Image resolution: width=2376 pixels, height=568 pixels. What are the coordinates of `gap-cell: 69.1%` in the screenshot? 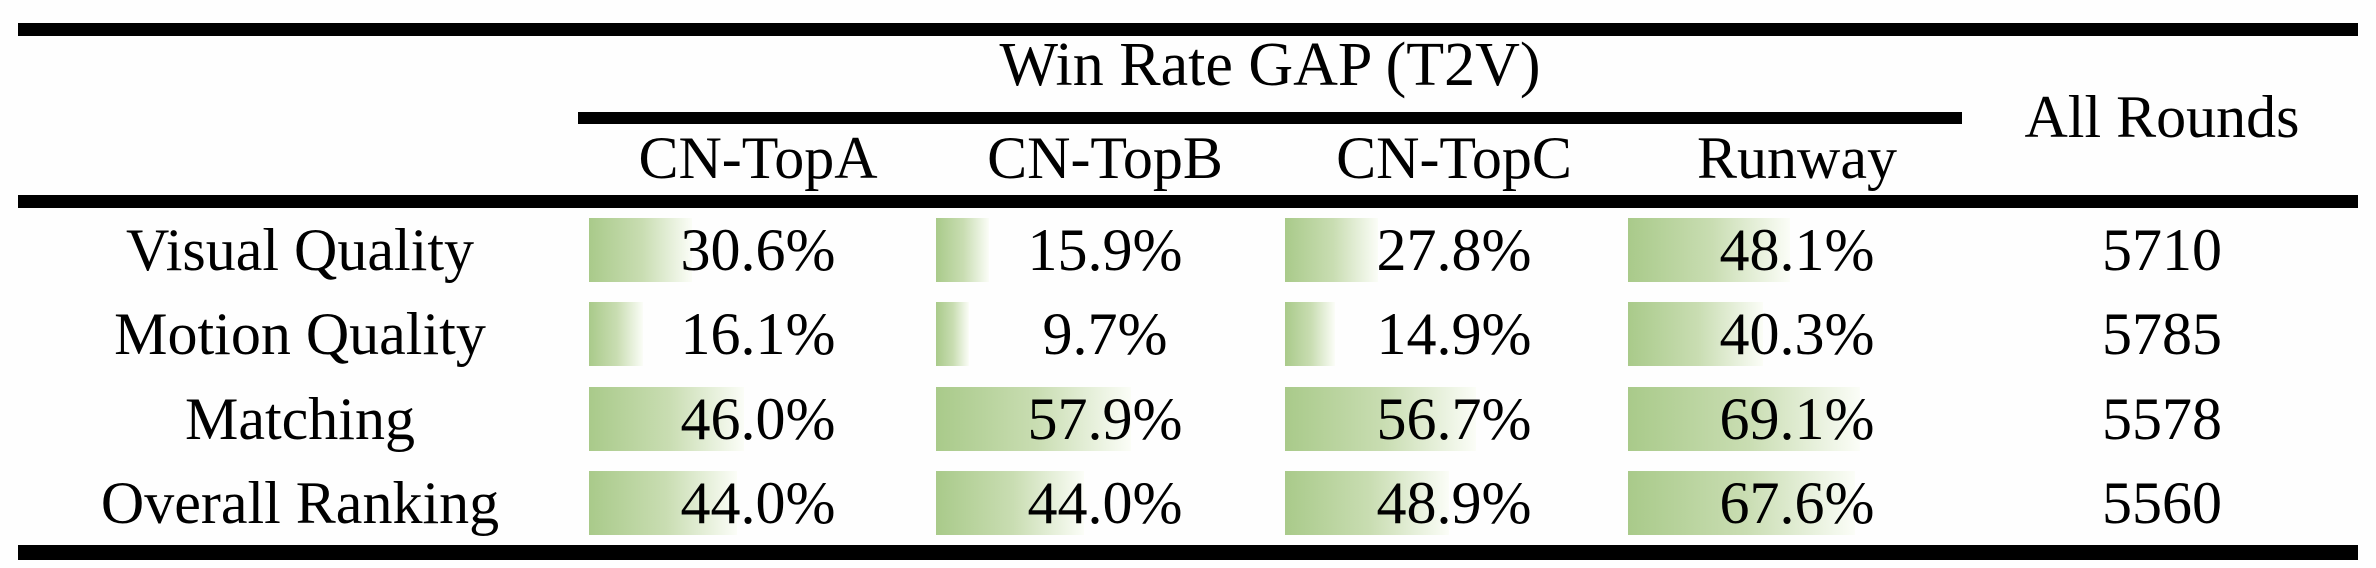 It's located at (1797, 419).